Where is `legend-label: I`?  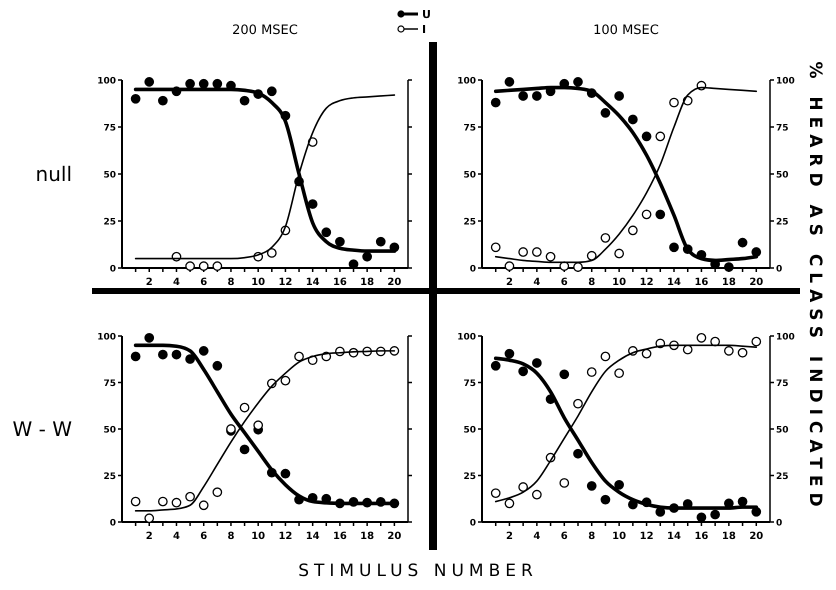
legend-label: I is located at coordinates (424, 29).